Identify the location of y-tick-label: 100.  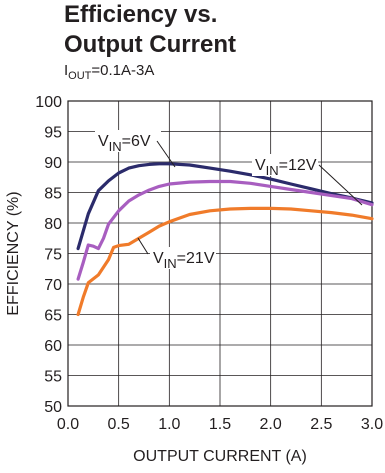
(48, 102).